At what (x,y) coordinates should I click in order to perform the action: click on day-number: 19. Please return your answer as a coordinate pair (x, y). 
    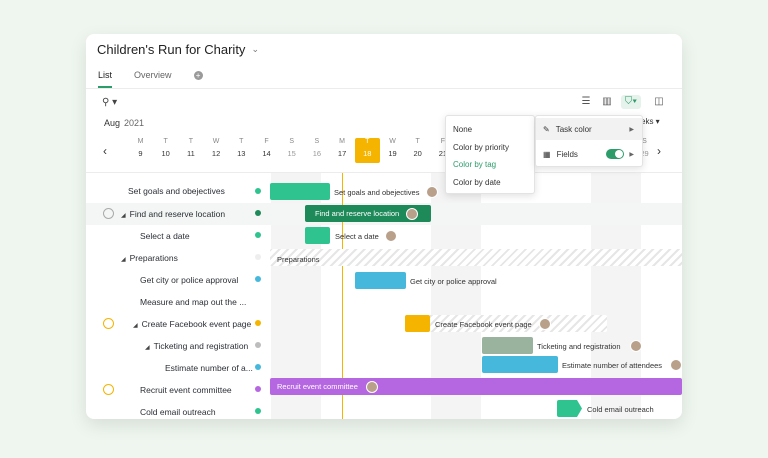
    Looking at the image, I should click on (392, 153).